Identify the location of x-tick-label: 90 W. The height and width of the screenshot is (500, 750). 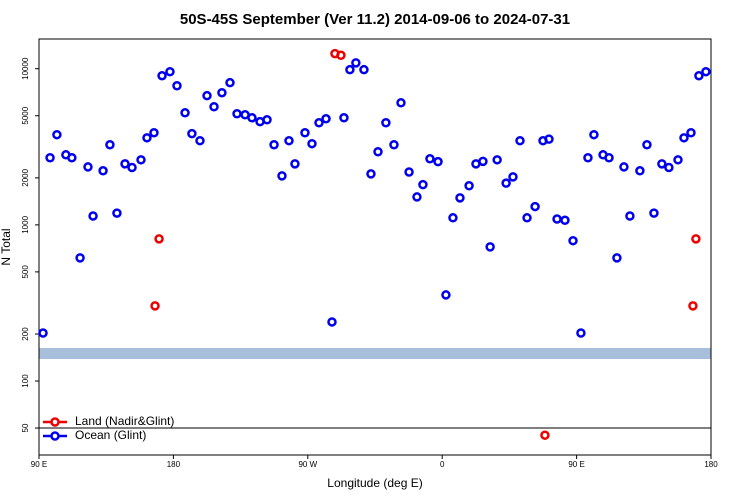
(307, 464).